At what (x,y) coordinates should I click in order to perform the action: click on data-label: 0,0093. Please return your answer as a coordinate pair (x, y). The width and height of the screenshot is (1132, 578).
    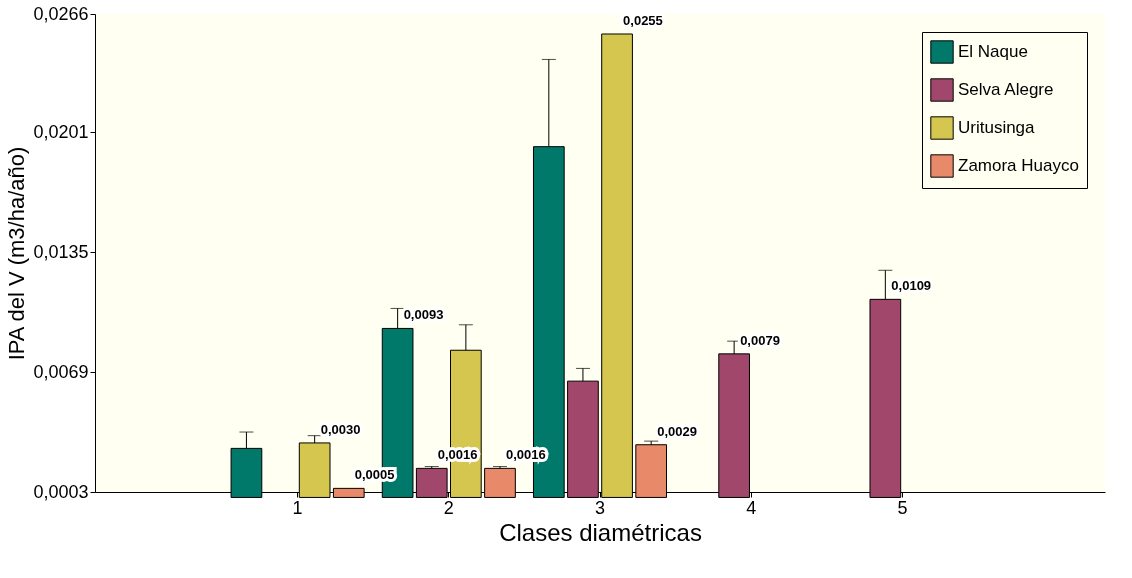
    Looking at the image, I should click on (423, 315).